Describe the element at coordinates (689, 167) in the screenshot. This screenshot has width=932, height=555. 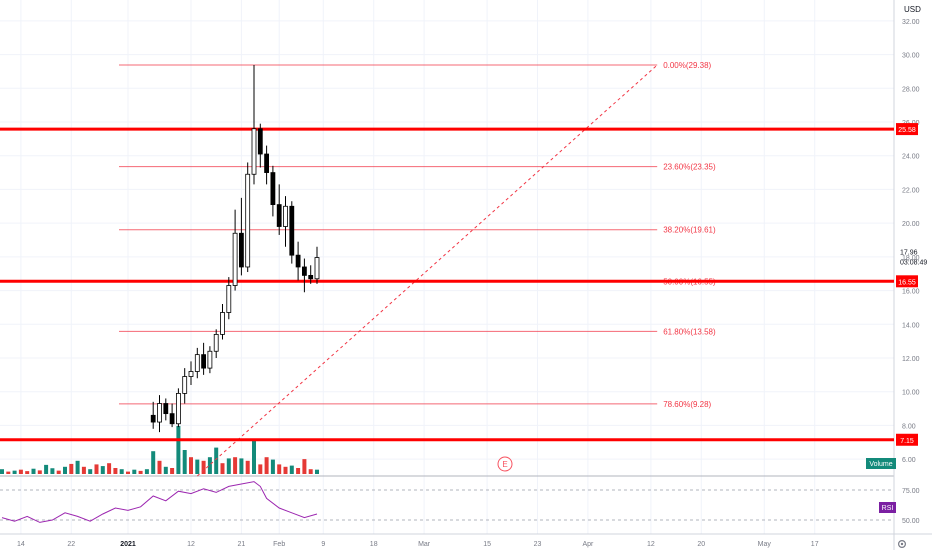
I see `fib-level-label: 23.60%(23.35)` at that location.